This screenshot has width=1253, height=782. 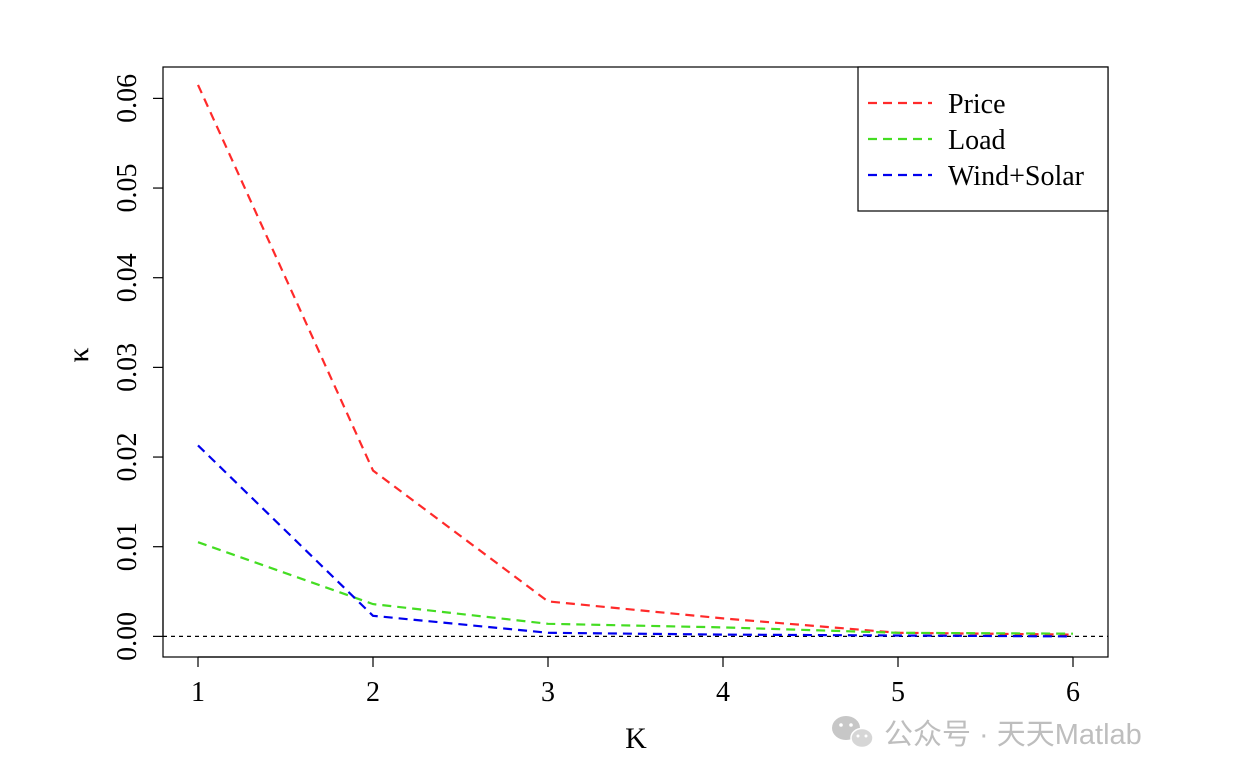 What do you see at coordinates (373, 692) in the screenshot?
I see `x-tick-label: 2` at bounding box center [373, 692].